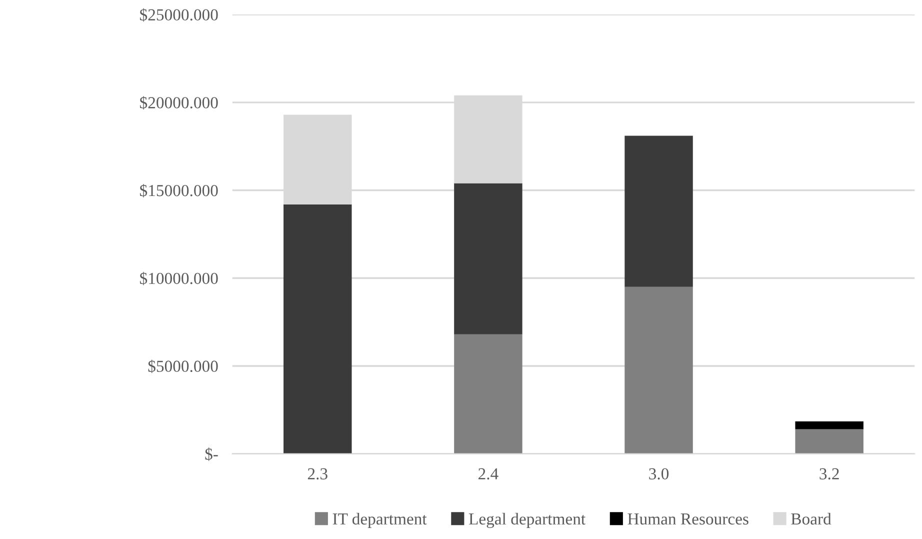  I want to click on legend-label: Human Resources, so click(688, 519).